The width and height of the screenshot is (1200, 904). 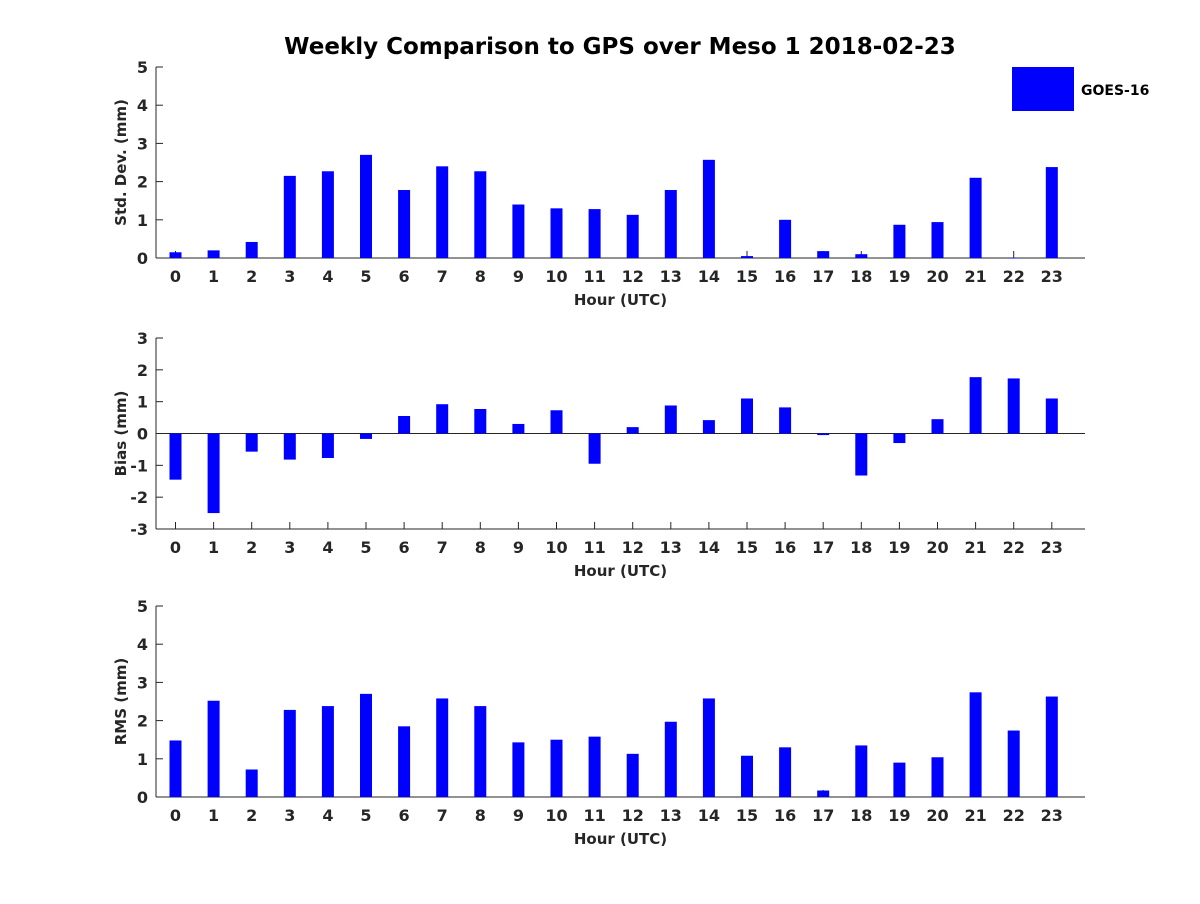 What do you see at coordinates (404, 547) in the screenshot?
I see `x-tick-label: 6` at bounding box center [404, 547].